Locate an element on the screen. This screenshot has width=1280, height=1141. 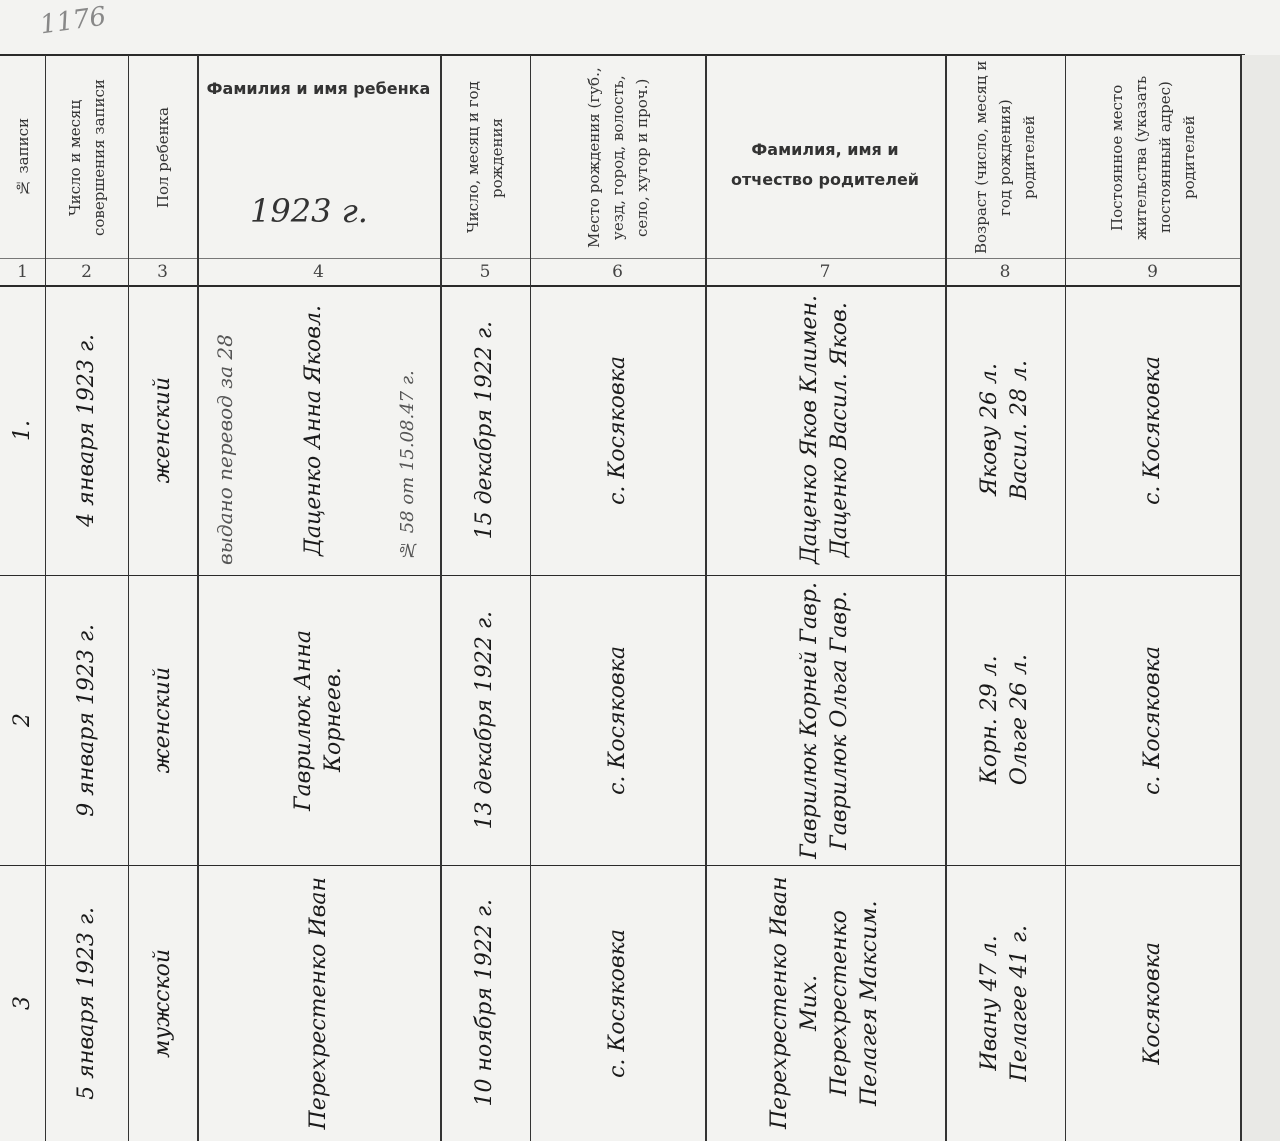
record-date-cell: 9 января 1923 г. is located at coordinates (86, 720).